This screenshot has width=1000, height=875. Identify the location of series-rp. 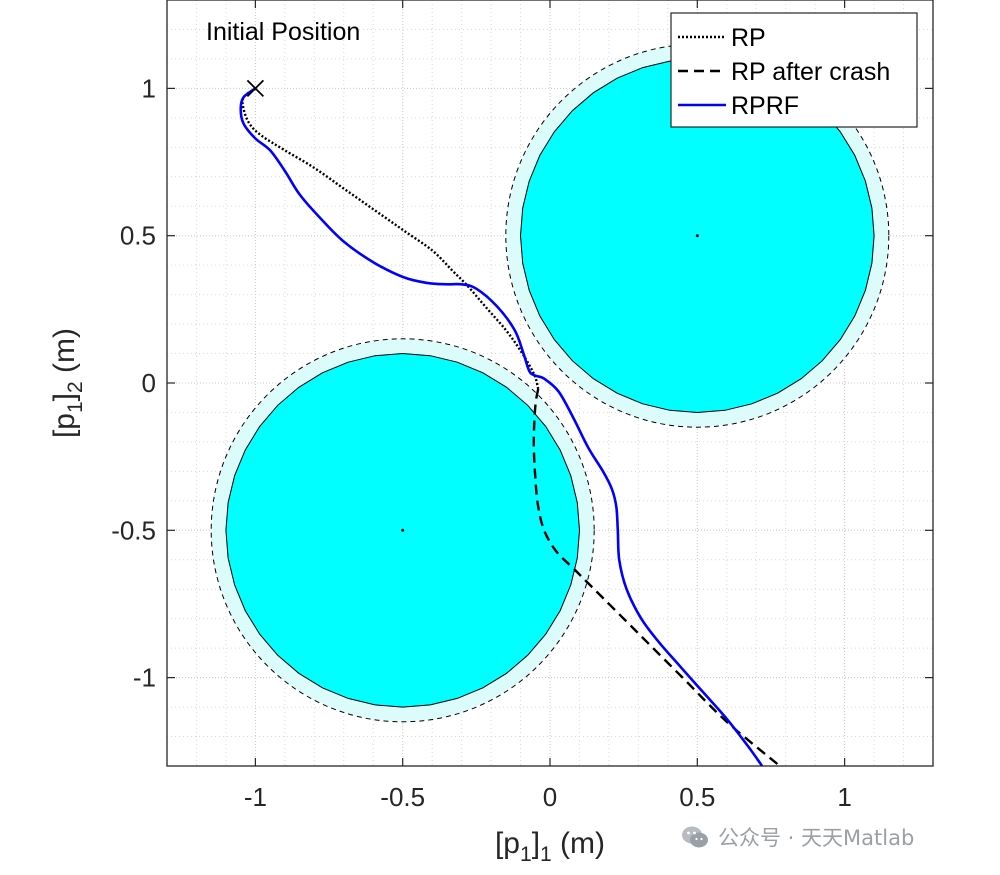
(390, 238).